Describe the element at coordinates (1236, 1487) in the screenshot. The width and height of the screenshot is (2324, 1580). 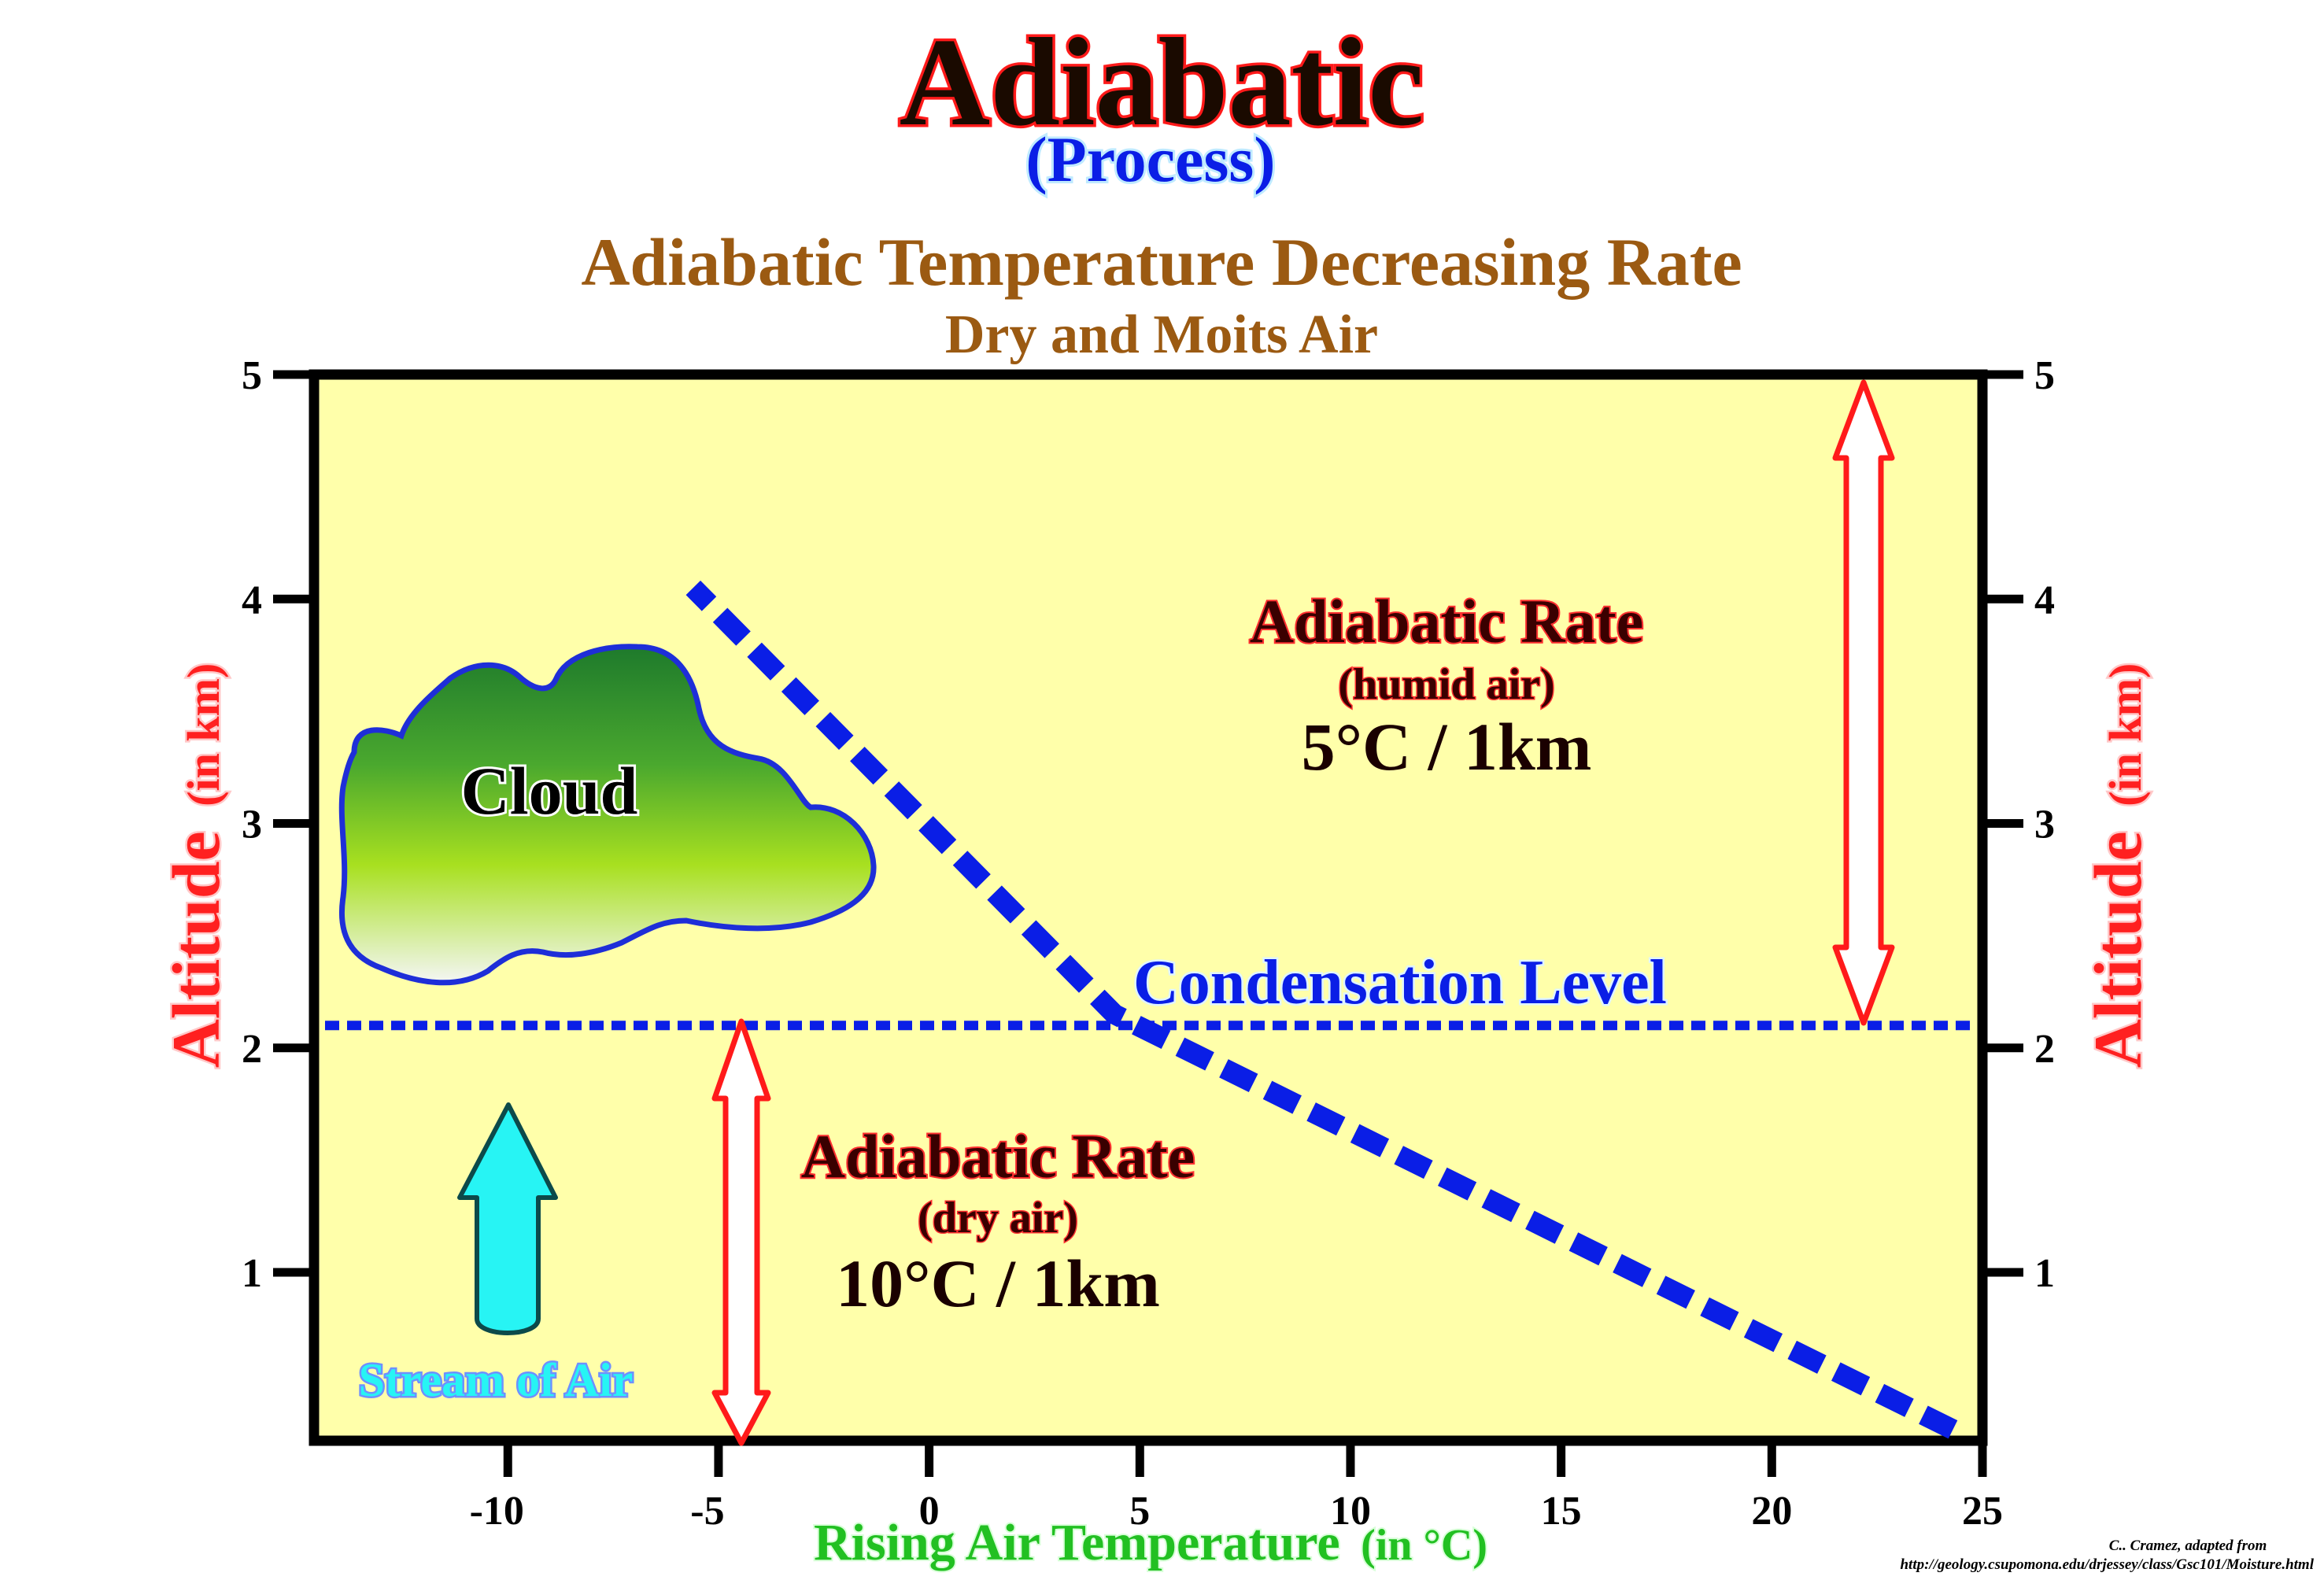
I see `x-axis: -10 -5 0 5 10 15 20 25` at that location.